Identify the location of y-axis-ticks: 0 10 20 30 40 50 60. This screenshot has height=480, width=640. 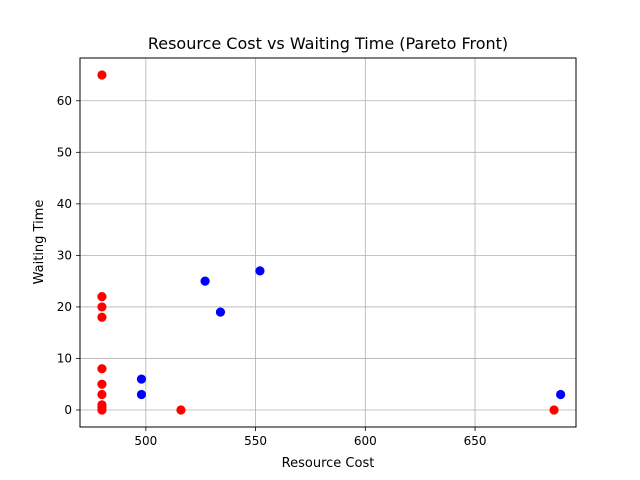
(68, 255).